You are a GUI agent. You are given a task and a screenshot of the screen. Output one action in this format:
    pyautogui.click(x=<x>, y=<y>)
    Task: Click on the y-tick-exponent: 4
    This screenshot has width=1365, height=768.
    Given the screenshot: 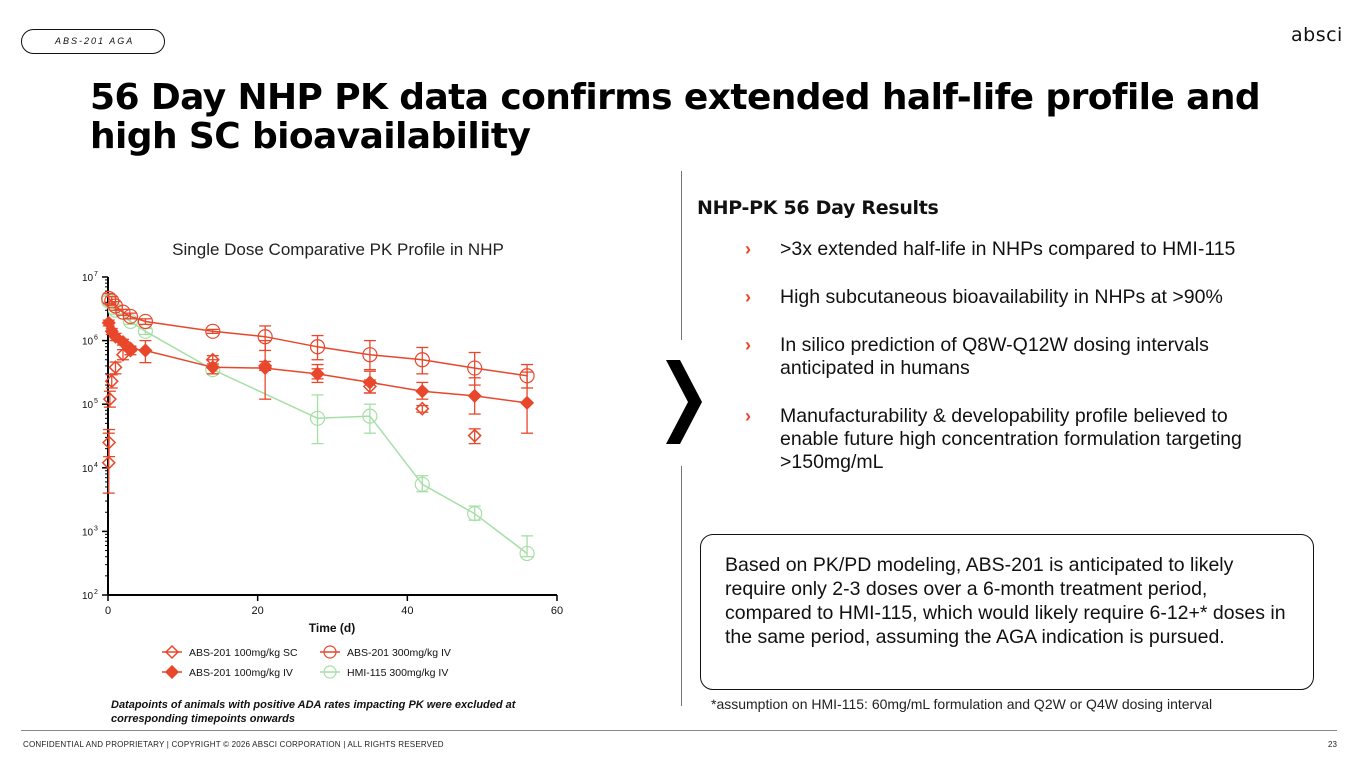 What is the action you would take?
    pyautogui.click(x=96, y=465)
    